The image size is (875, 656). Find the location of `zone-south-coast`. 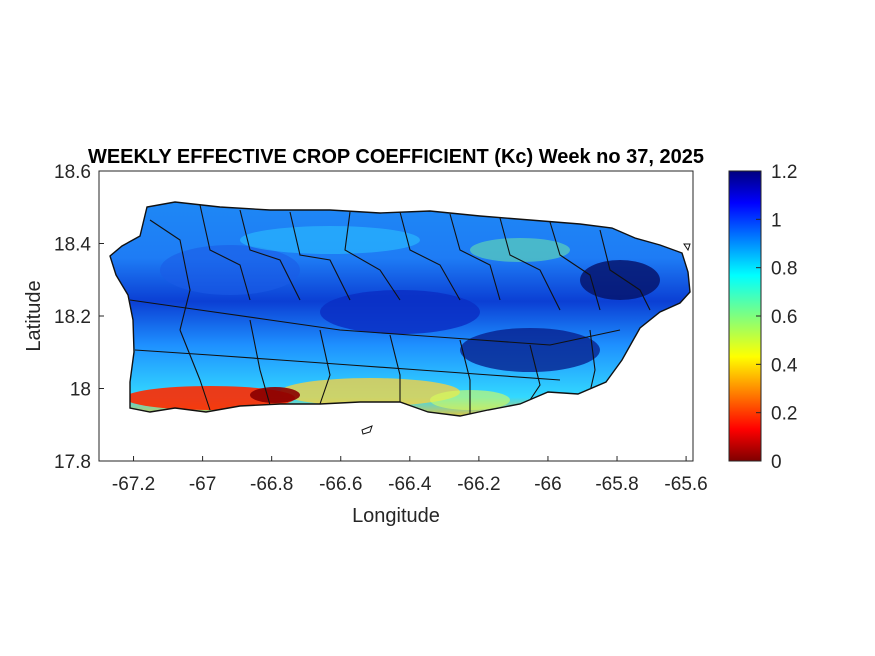

zone-south-coast is located at coordinates (370, 392).